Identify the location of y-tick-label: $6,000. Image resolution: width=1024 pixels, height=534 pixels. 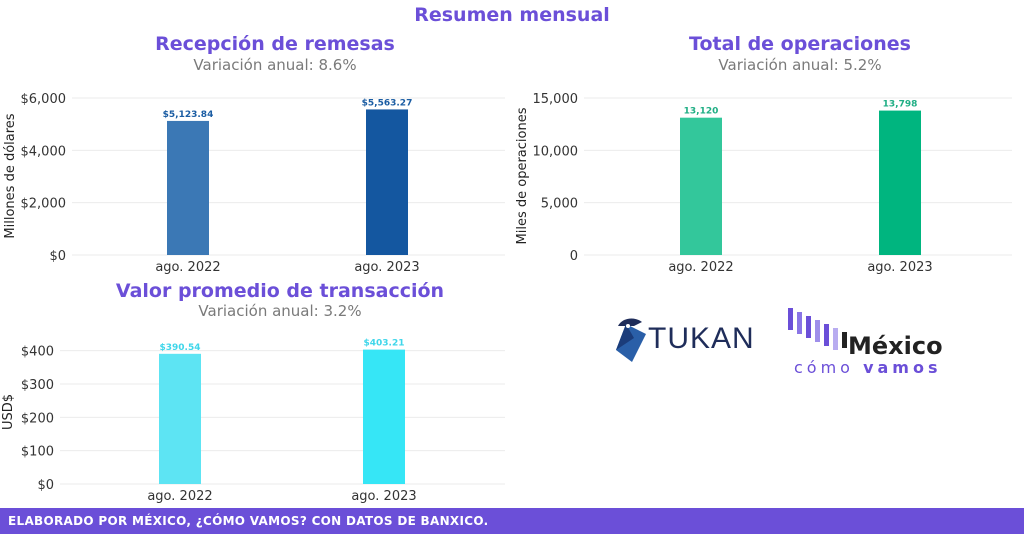
(44, 99).